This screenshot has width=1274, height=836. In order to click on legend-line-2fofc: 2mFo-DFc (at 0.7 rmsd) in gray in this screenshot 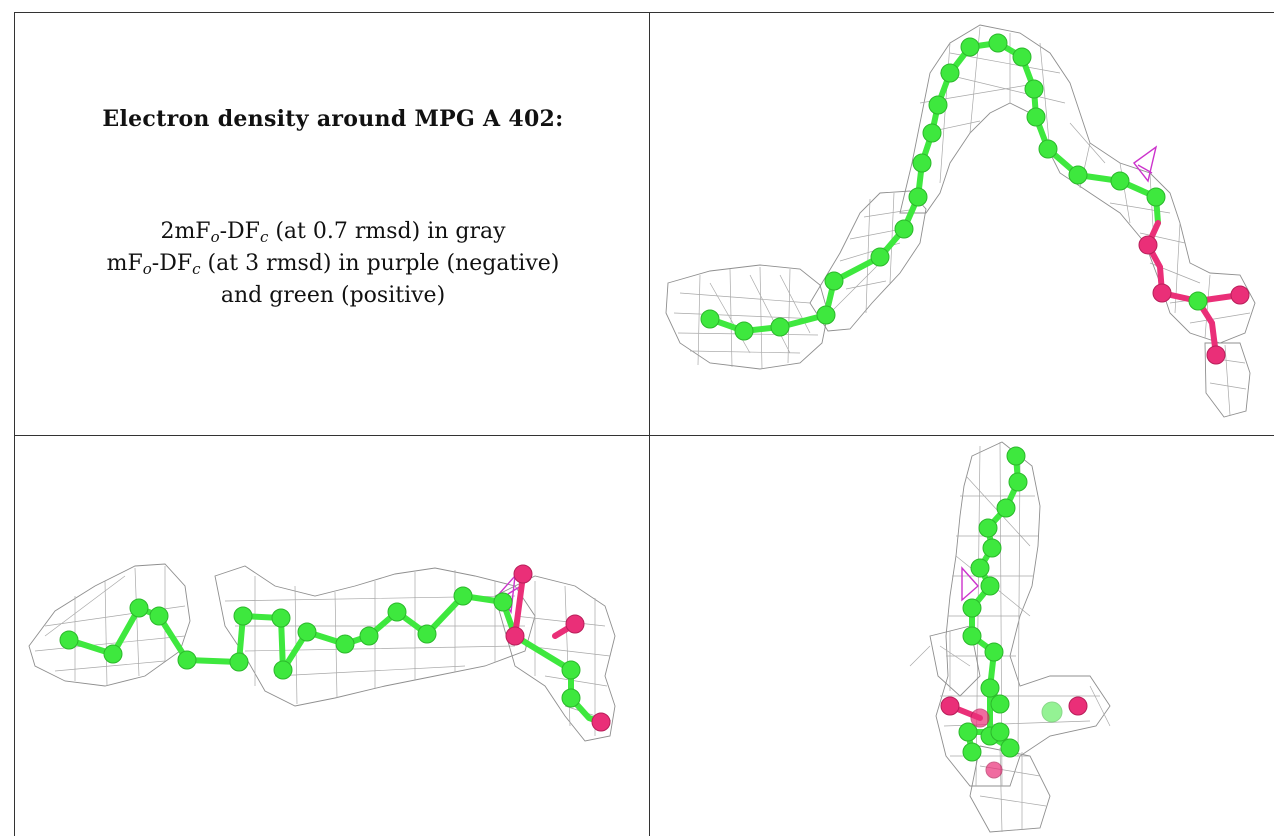, I will do `click(333, 232)`.